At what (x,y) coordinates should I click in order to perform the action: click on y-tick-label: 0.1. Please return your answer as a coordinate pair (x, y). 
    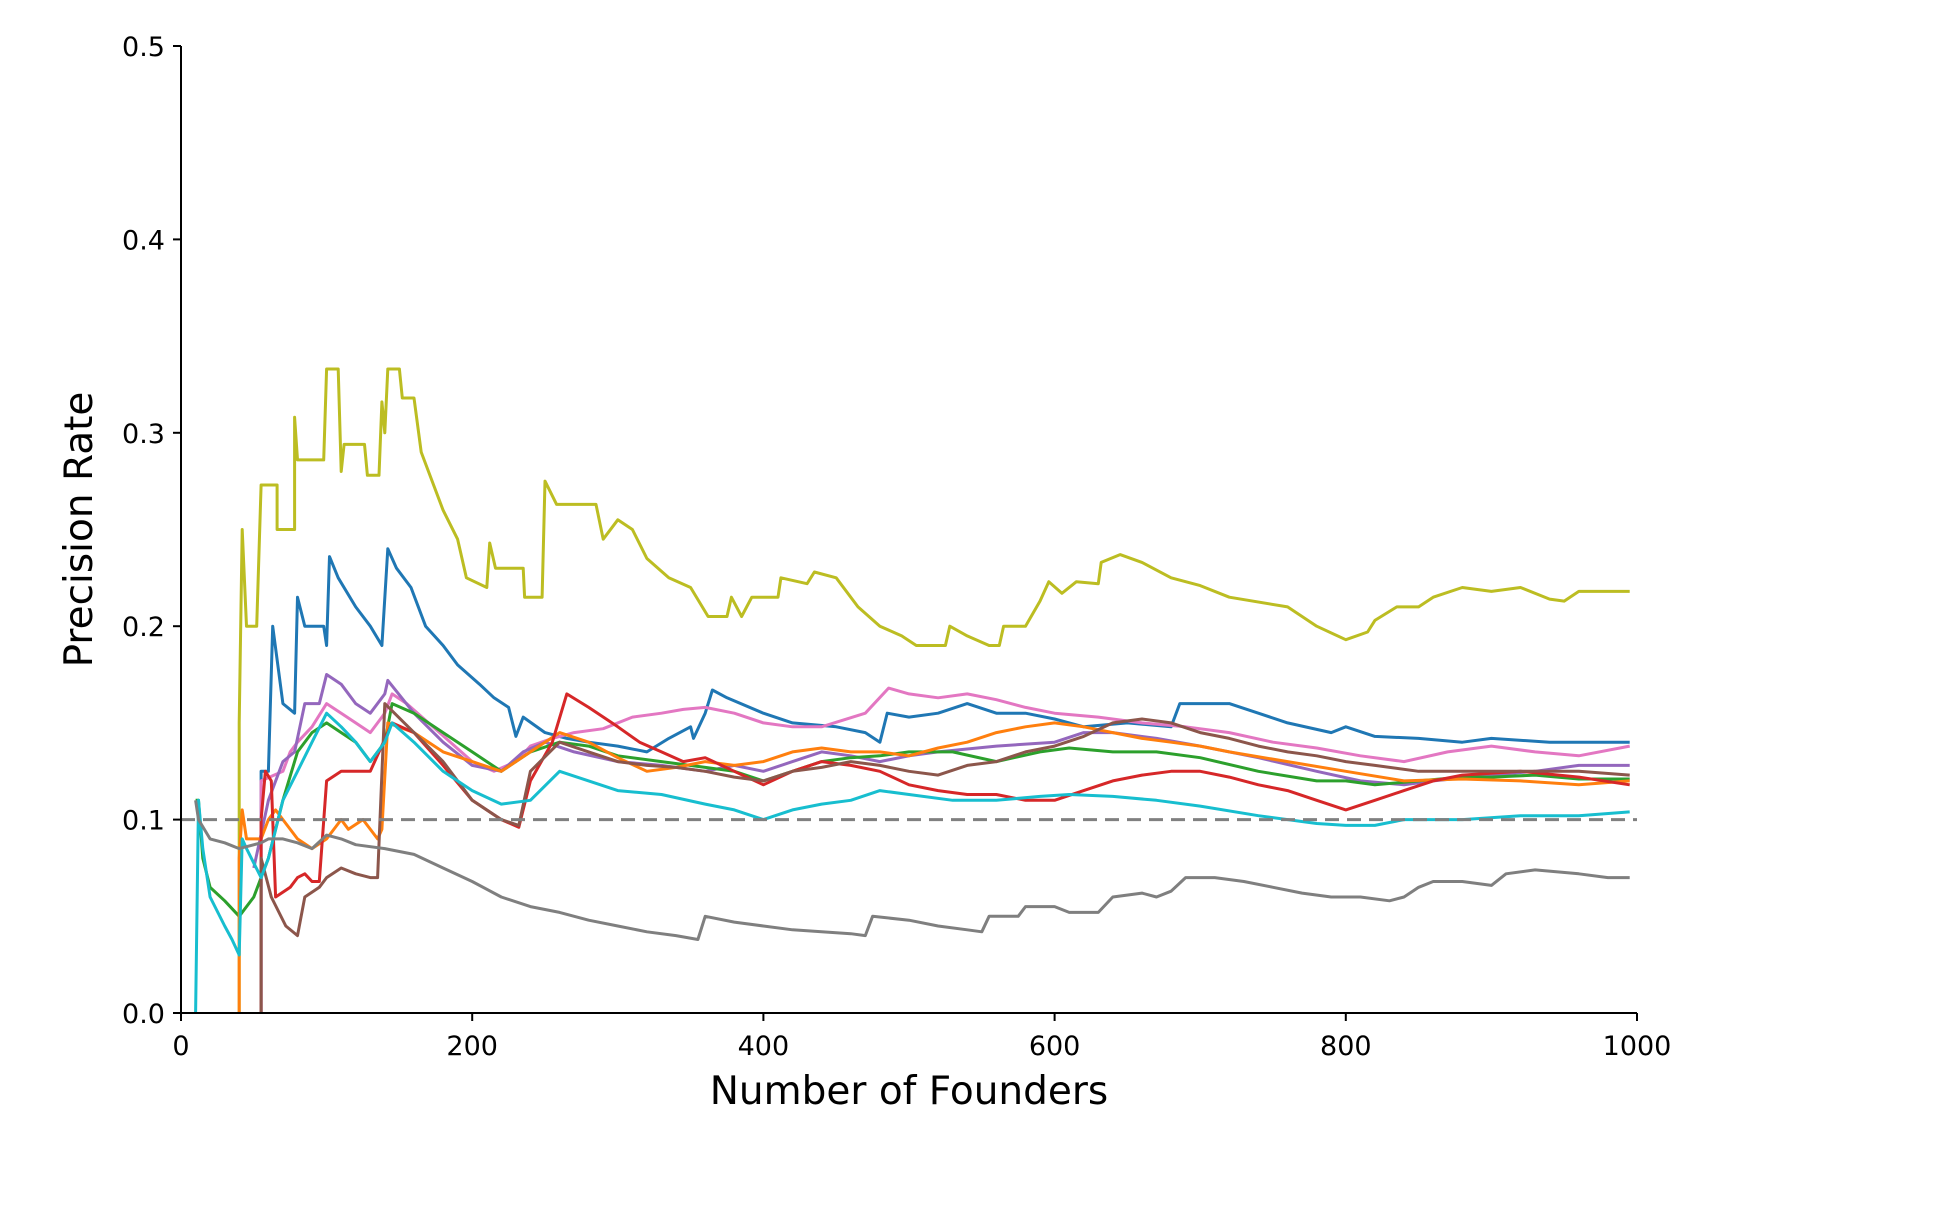
    Looking at the image, I should click on (143, 821).